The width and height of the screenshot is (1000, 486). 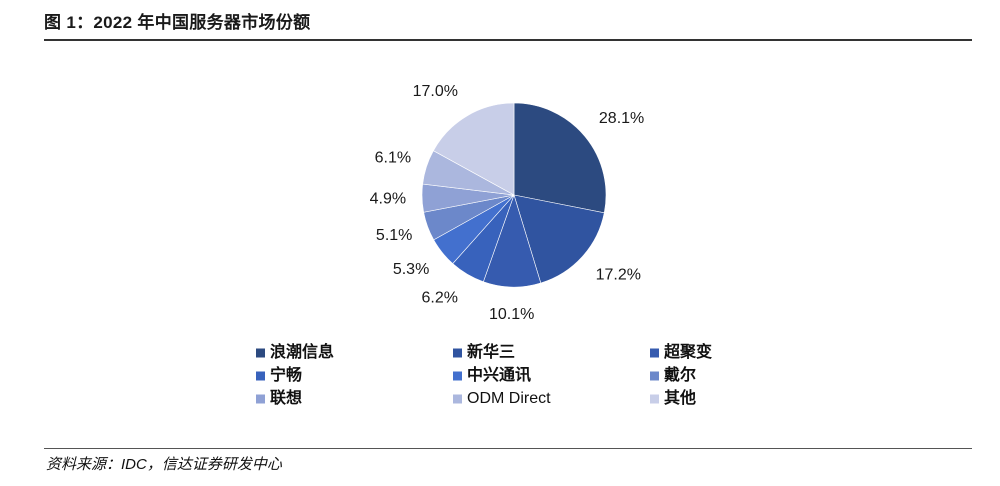 What do you see at coordinates (499, 374) in the screenshot?
I see `legend-label-5: 中兴通讯` at bounding box center [499, 374].